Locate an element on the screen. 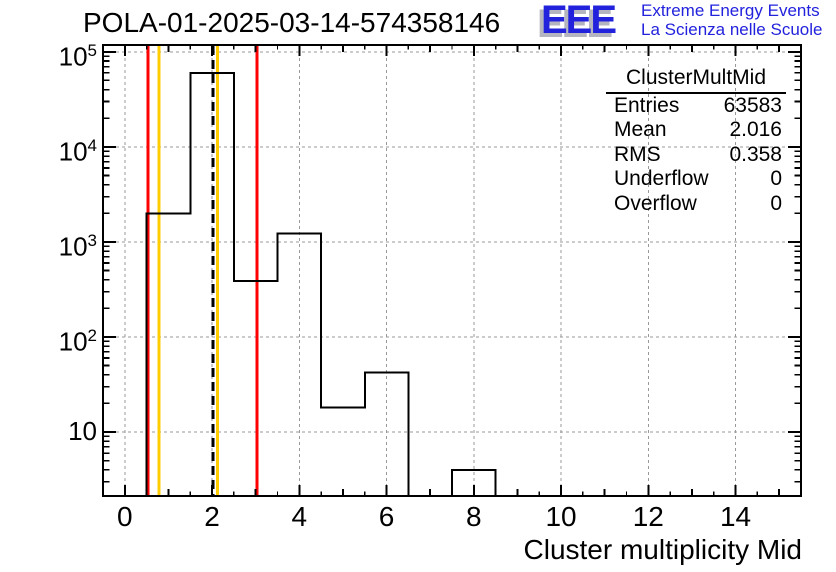 The image size is (836, 572). stats-value: 0.358 is located at coordinates (755, 154).